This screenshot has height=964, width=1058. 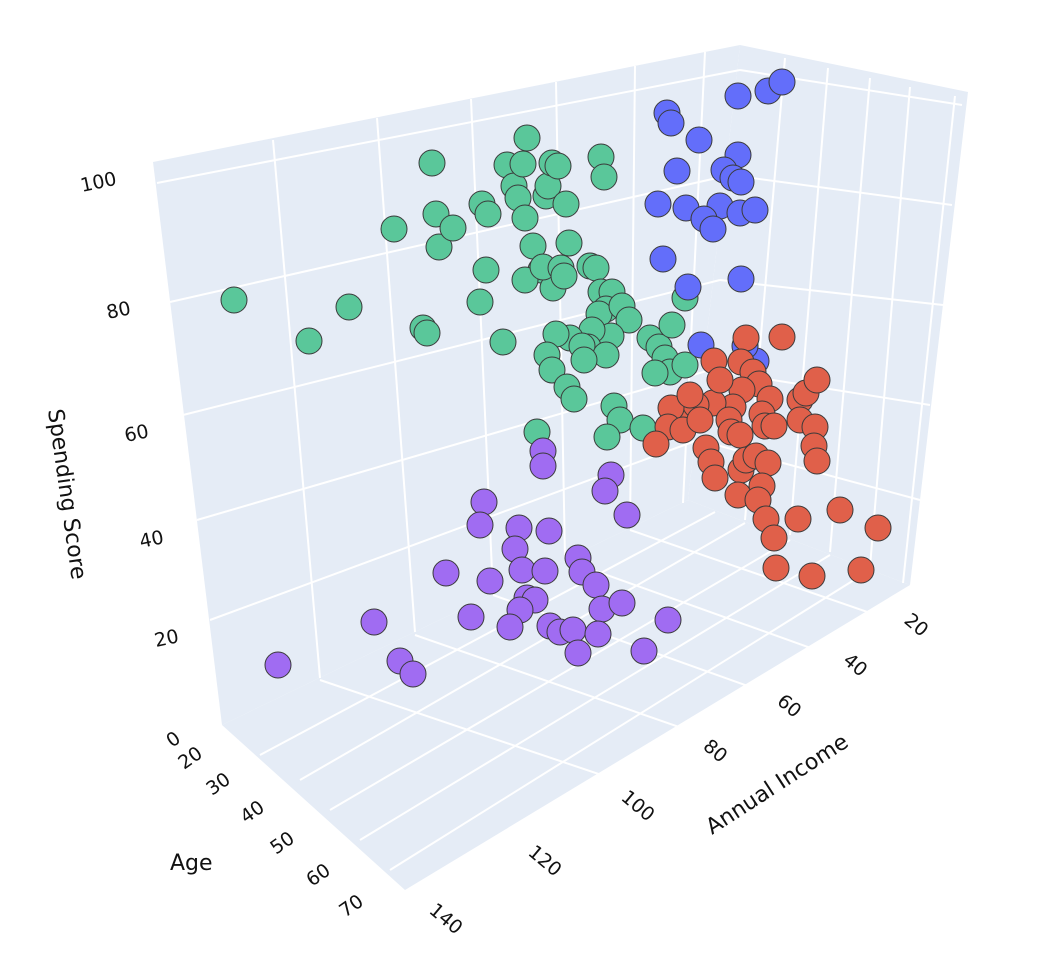 What do you see at coordinates (136, 433) in the screenshot?
I see `z-tick: 60` at bounding box center [136, 433].